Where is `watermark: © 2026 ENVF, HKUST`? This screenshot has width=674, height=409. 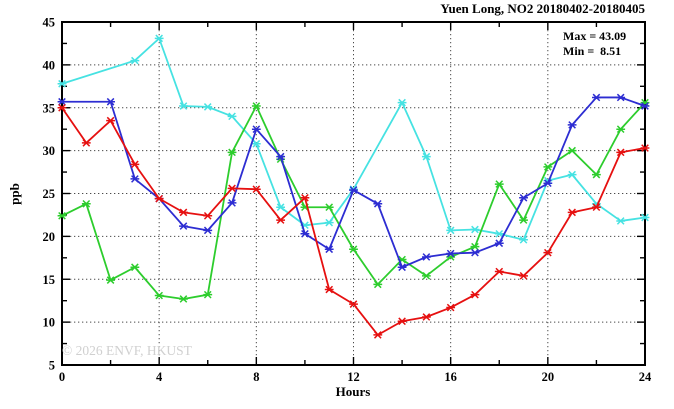
watermark: © 2026 ENVF, HKUST is located at coordinates (127, 350).